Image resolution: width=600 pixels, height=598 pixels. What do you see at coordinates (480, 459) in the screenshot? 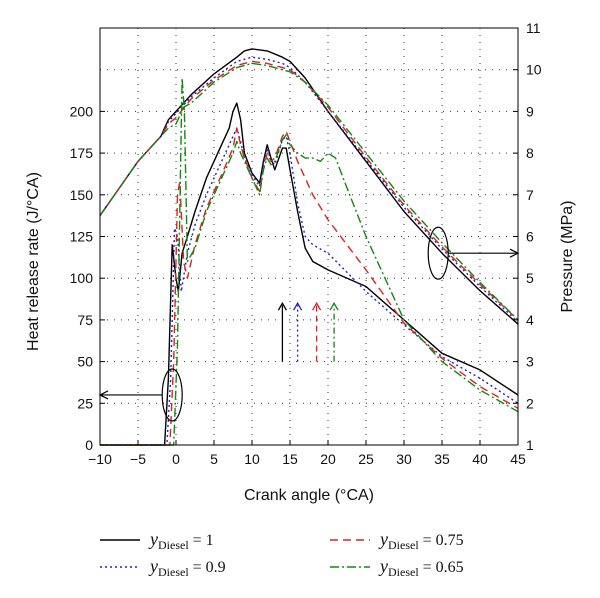
I see `x-tick-label: 40` at bounding box center [480, 459].